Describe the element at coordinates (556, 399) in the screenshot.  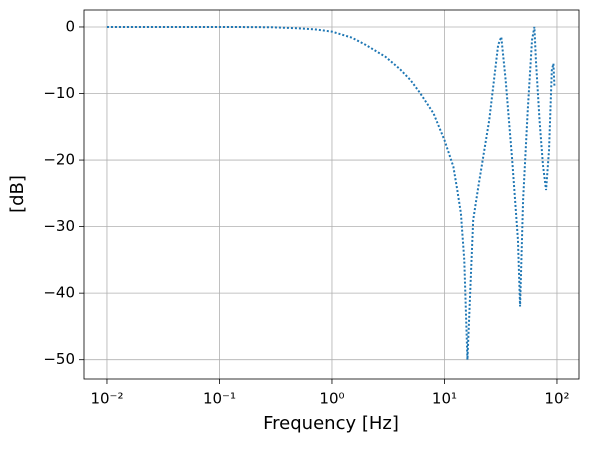
I see `x-tick-label: 10²` at that location.